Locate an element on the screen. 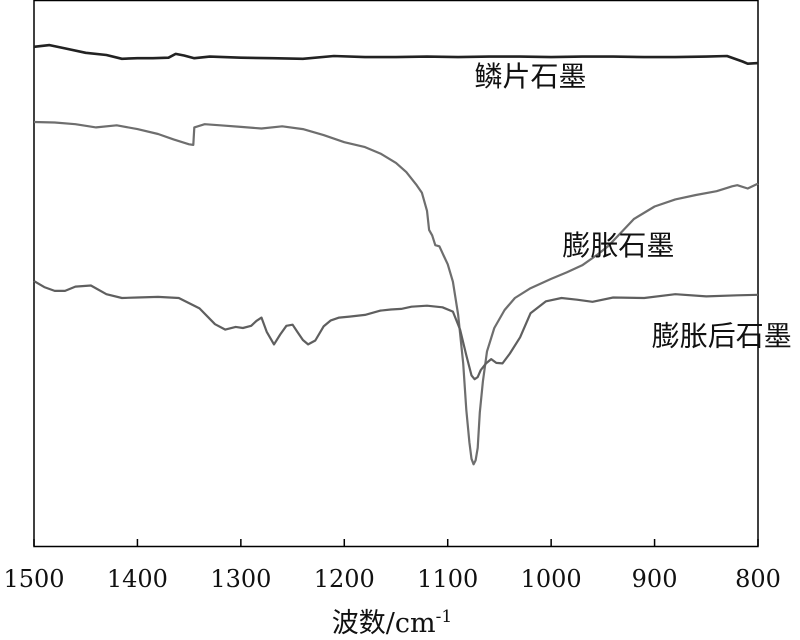 The height and width of the screenshot is (640, 800). x-axis-title: 波数/cm-1 is located at coordinates (392, 623).